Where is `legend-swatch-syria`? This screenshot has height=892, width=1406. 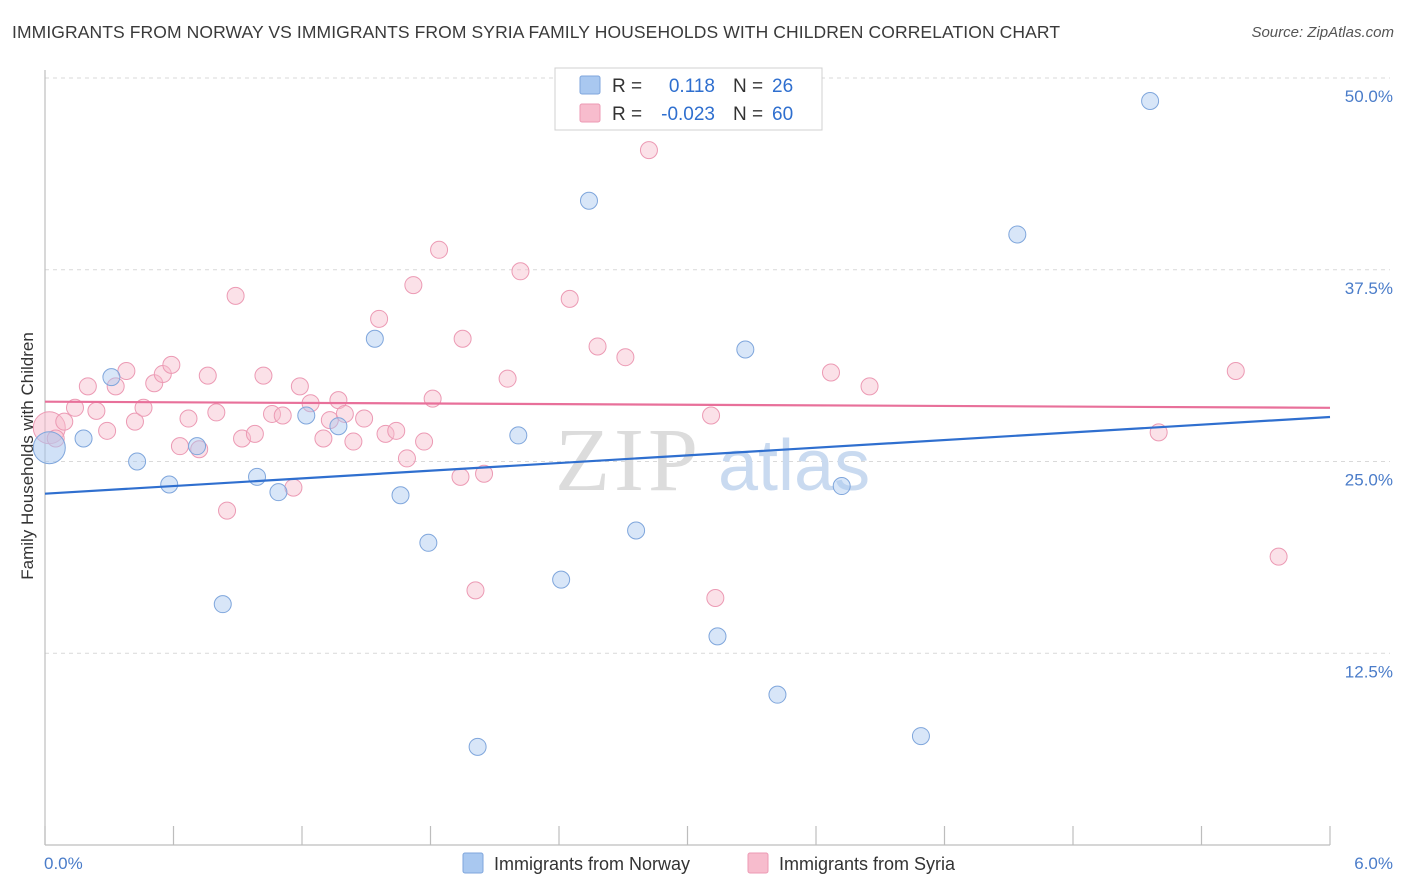
legend-swatch-syria is located at coordinates (590, 113).